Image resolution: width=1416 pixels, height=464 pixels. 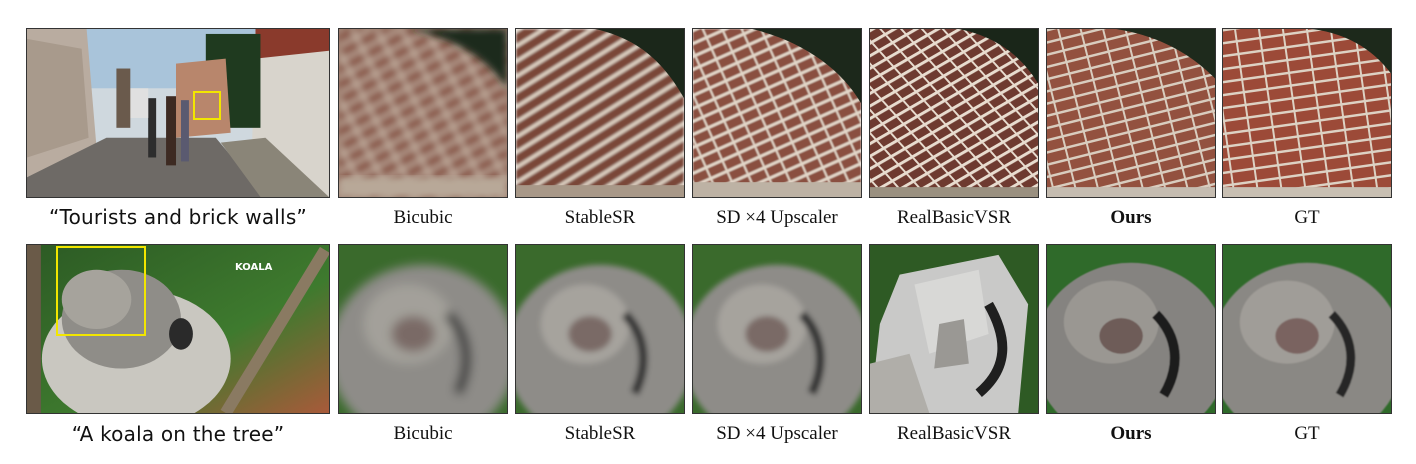 What do you see at coordinates (177, 217) in the screenshot?
I see `prompt-caption-street: “Tourists and brick walls”` at bounding box center [177, 217].